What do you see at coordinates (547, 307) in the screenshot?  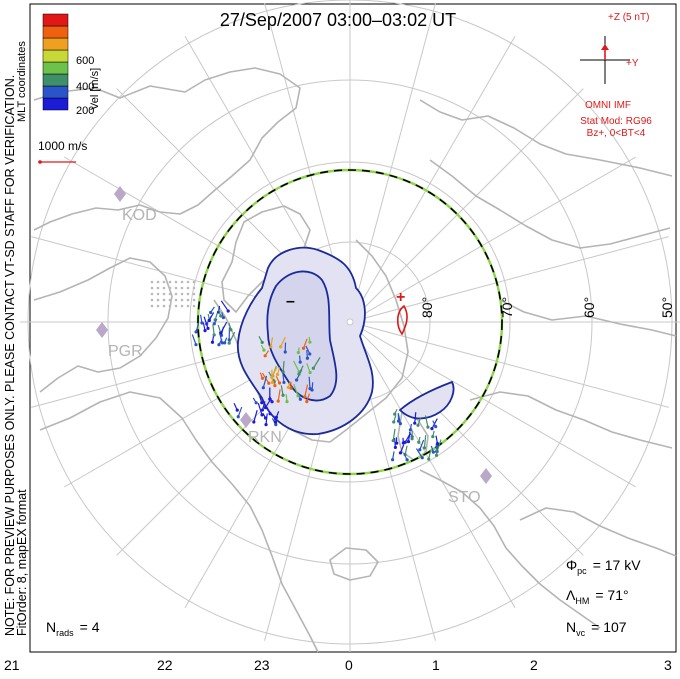 I see `latitude-labels: 80° 70° 60° 50°` at bounding box center [547, 307].